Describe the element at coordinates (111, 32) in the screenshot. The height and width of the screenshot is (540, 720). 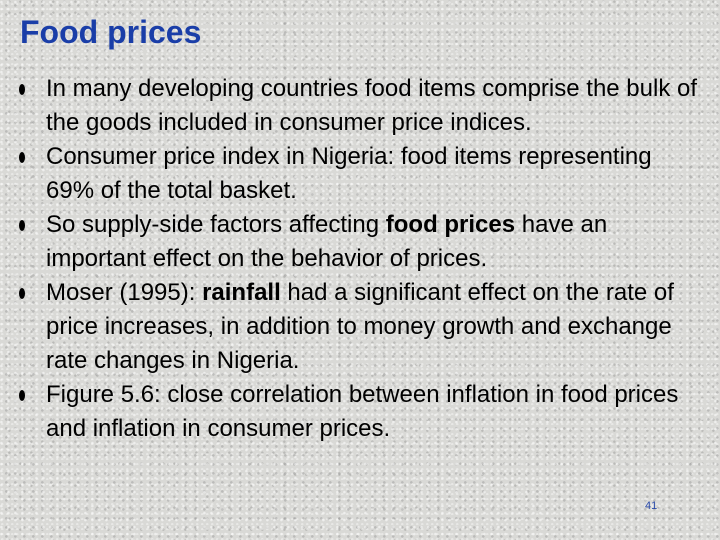
I see `slide-title: Food prices` at that location.